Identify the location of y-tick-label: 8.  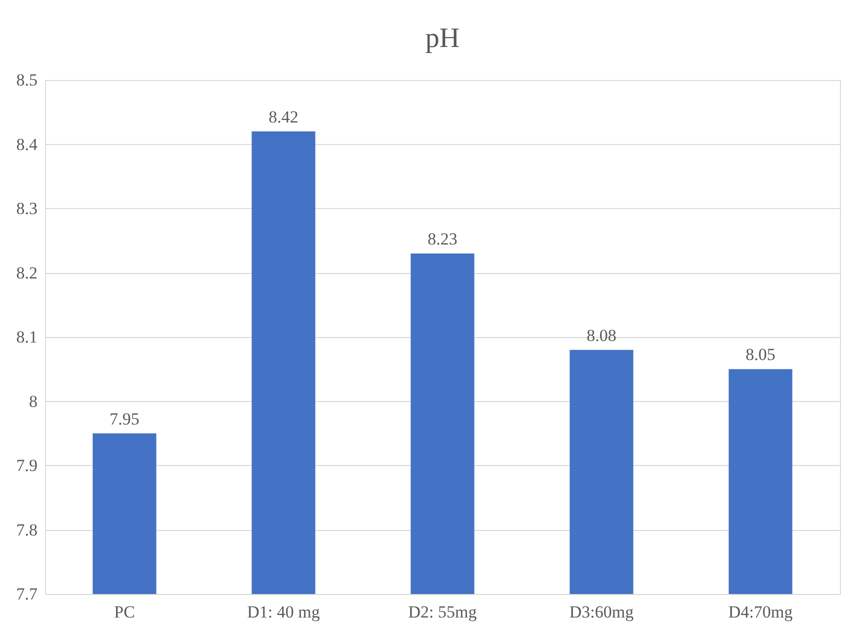
(33, 401).